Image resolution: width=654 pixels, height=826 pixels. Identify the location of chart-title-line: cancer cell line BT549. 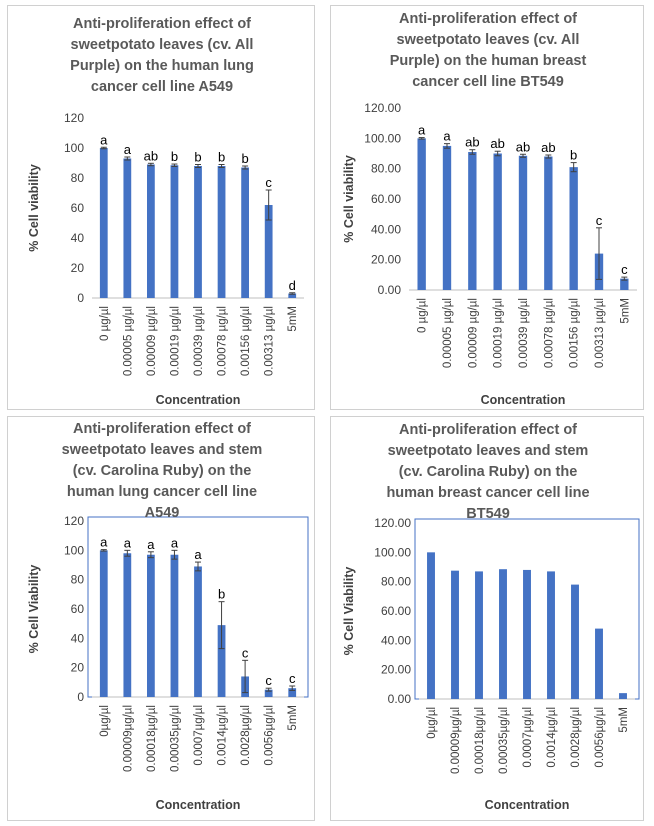
(488, 82).